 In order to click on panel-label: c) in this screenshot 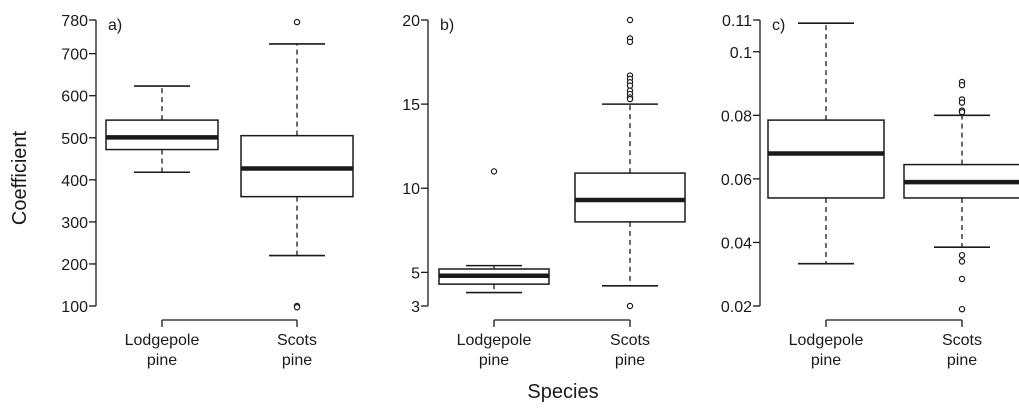, I will do `click(778, 25)`.